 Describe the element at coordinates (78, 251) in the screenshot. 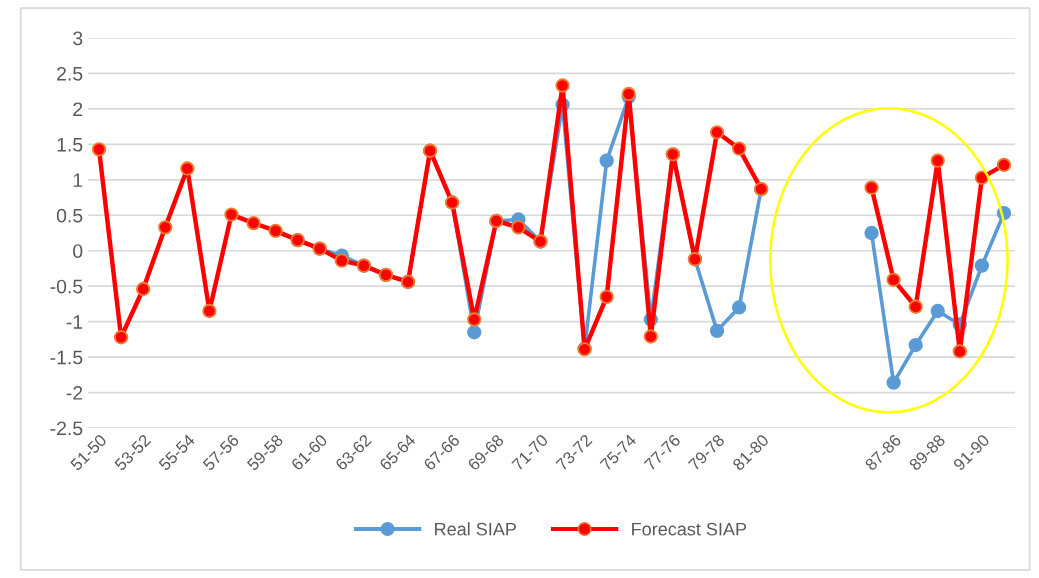

I see `y-tick-label: 0` at that location.